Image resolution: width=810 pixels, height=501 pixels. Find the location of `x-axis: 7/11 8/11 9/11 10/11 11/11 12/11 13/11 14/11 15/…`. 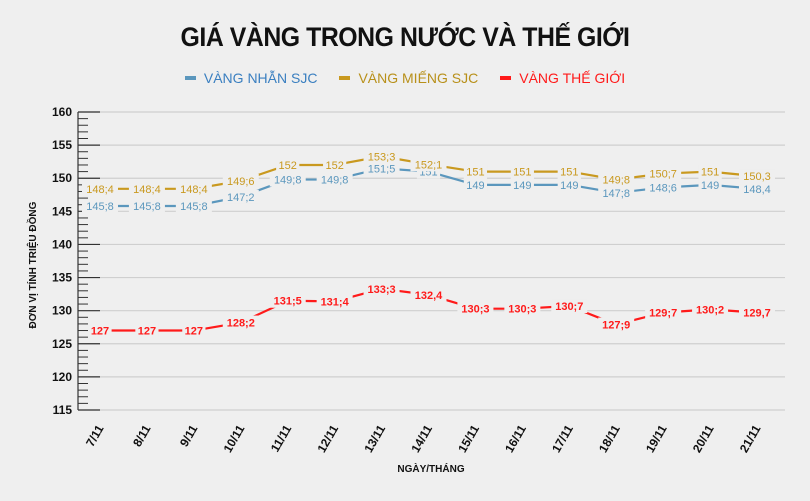

x-axis: 7/11 8/11 9/11 10/11 11/11 12/11 13/11 14/11 15/… is located at coordinates (423, 438).